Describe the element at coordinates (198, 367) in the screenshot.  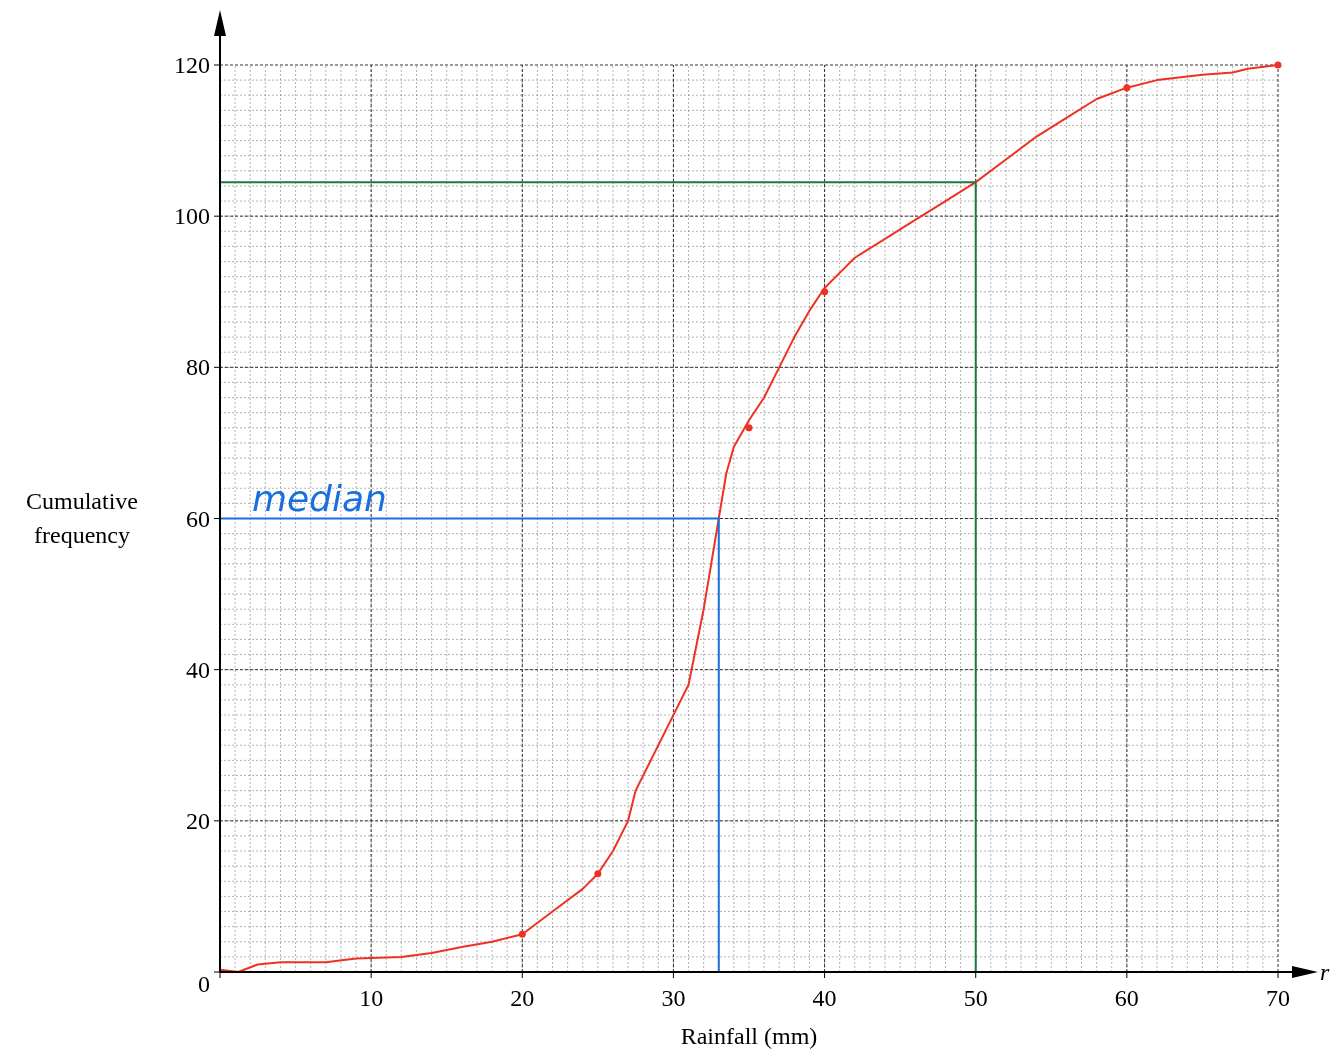
I see `y-tick-label: 80` at that location.